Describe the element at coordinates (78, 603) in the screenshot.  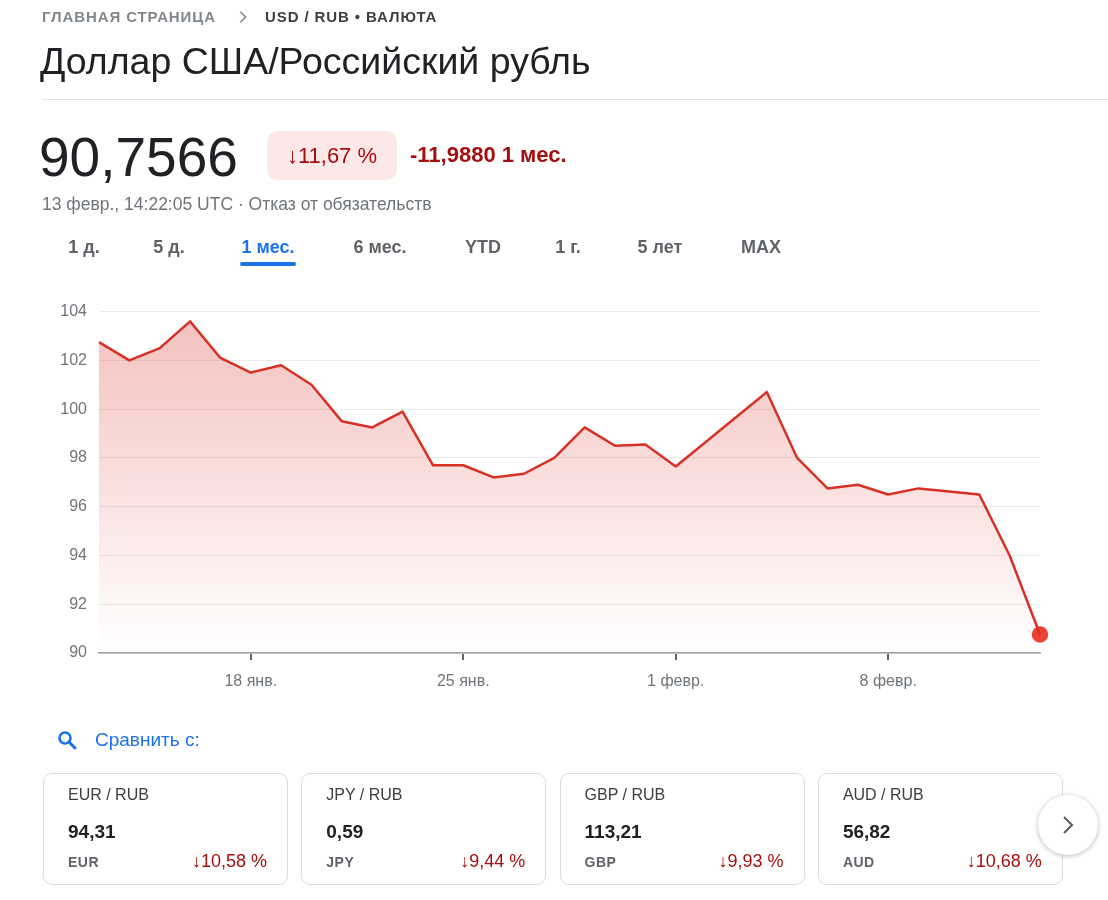
I see `y-tick-label: 92` at that location.